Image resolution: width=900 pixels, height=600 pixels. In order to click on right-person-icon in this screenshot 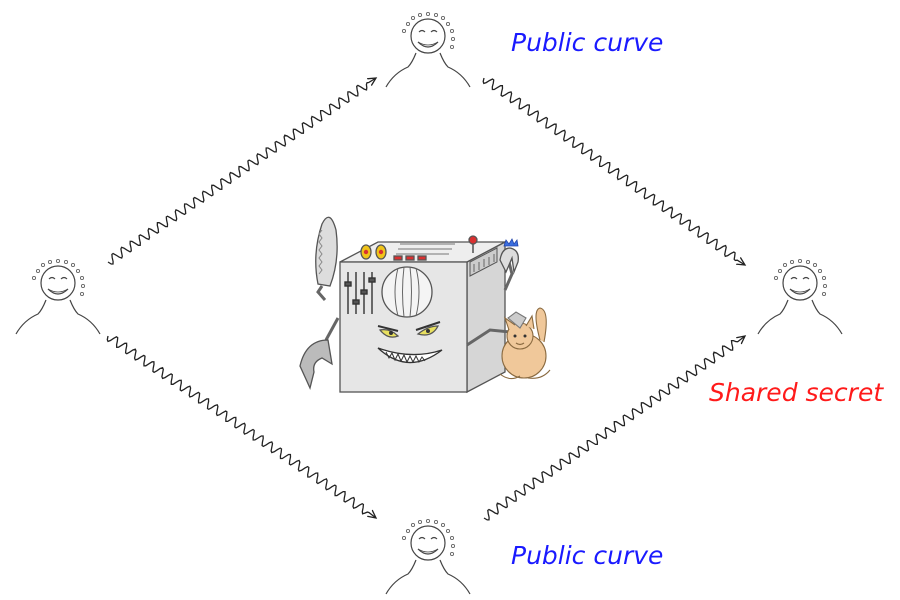, I will do `click(800, 296)`.